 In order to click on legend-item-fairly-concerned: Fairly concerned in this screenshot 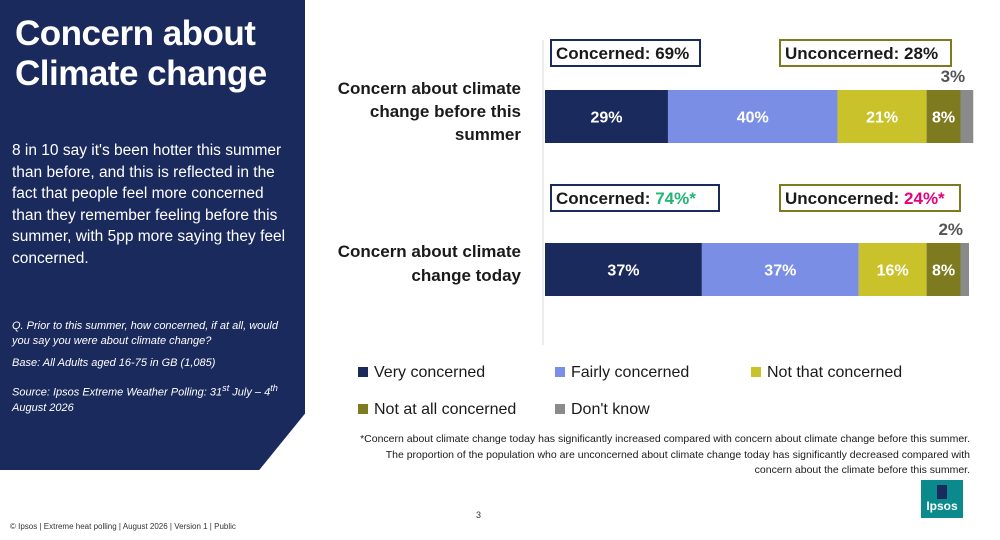, I will do `click(622, 373)`.